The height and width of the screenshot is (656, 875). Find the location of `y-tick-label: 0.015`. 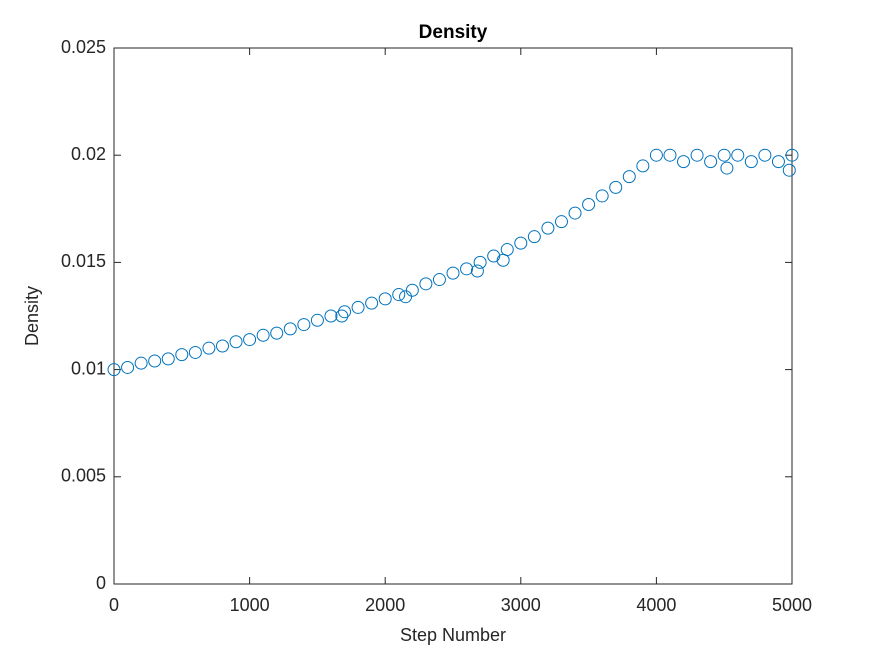

y-tick-label: 0.015 is located at coordinates (83, 261).